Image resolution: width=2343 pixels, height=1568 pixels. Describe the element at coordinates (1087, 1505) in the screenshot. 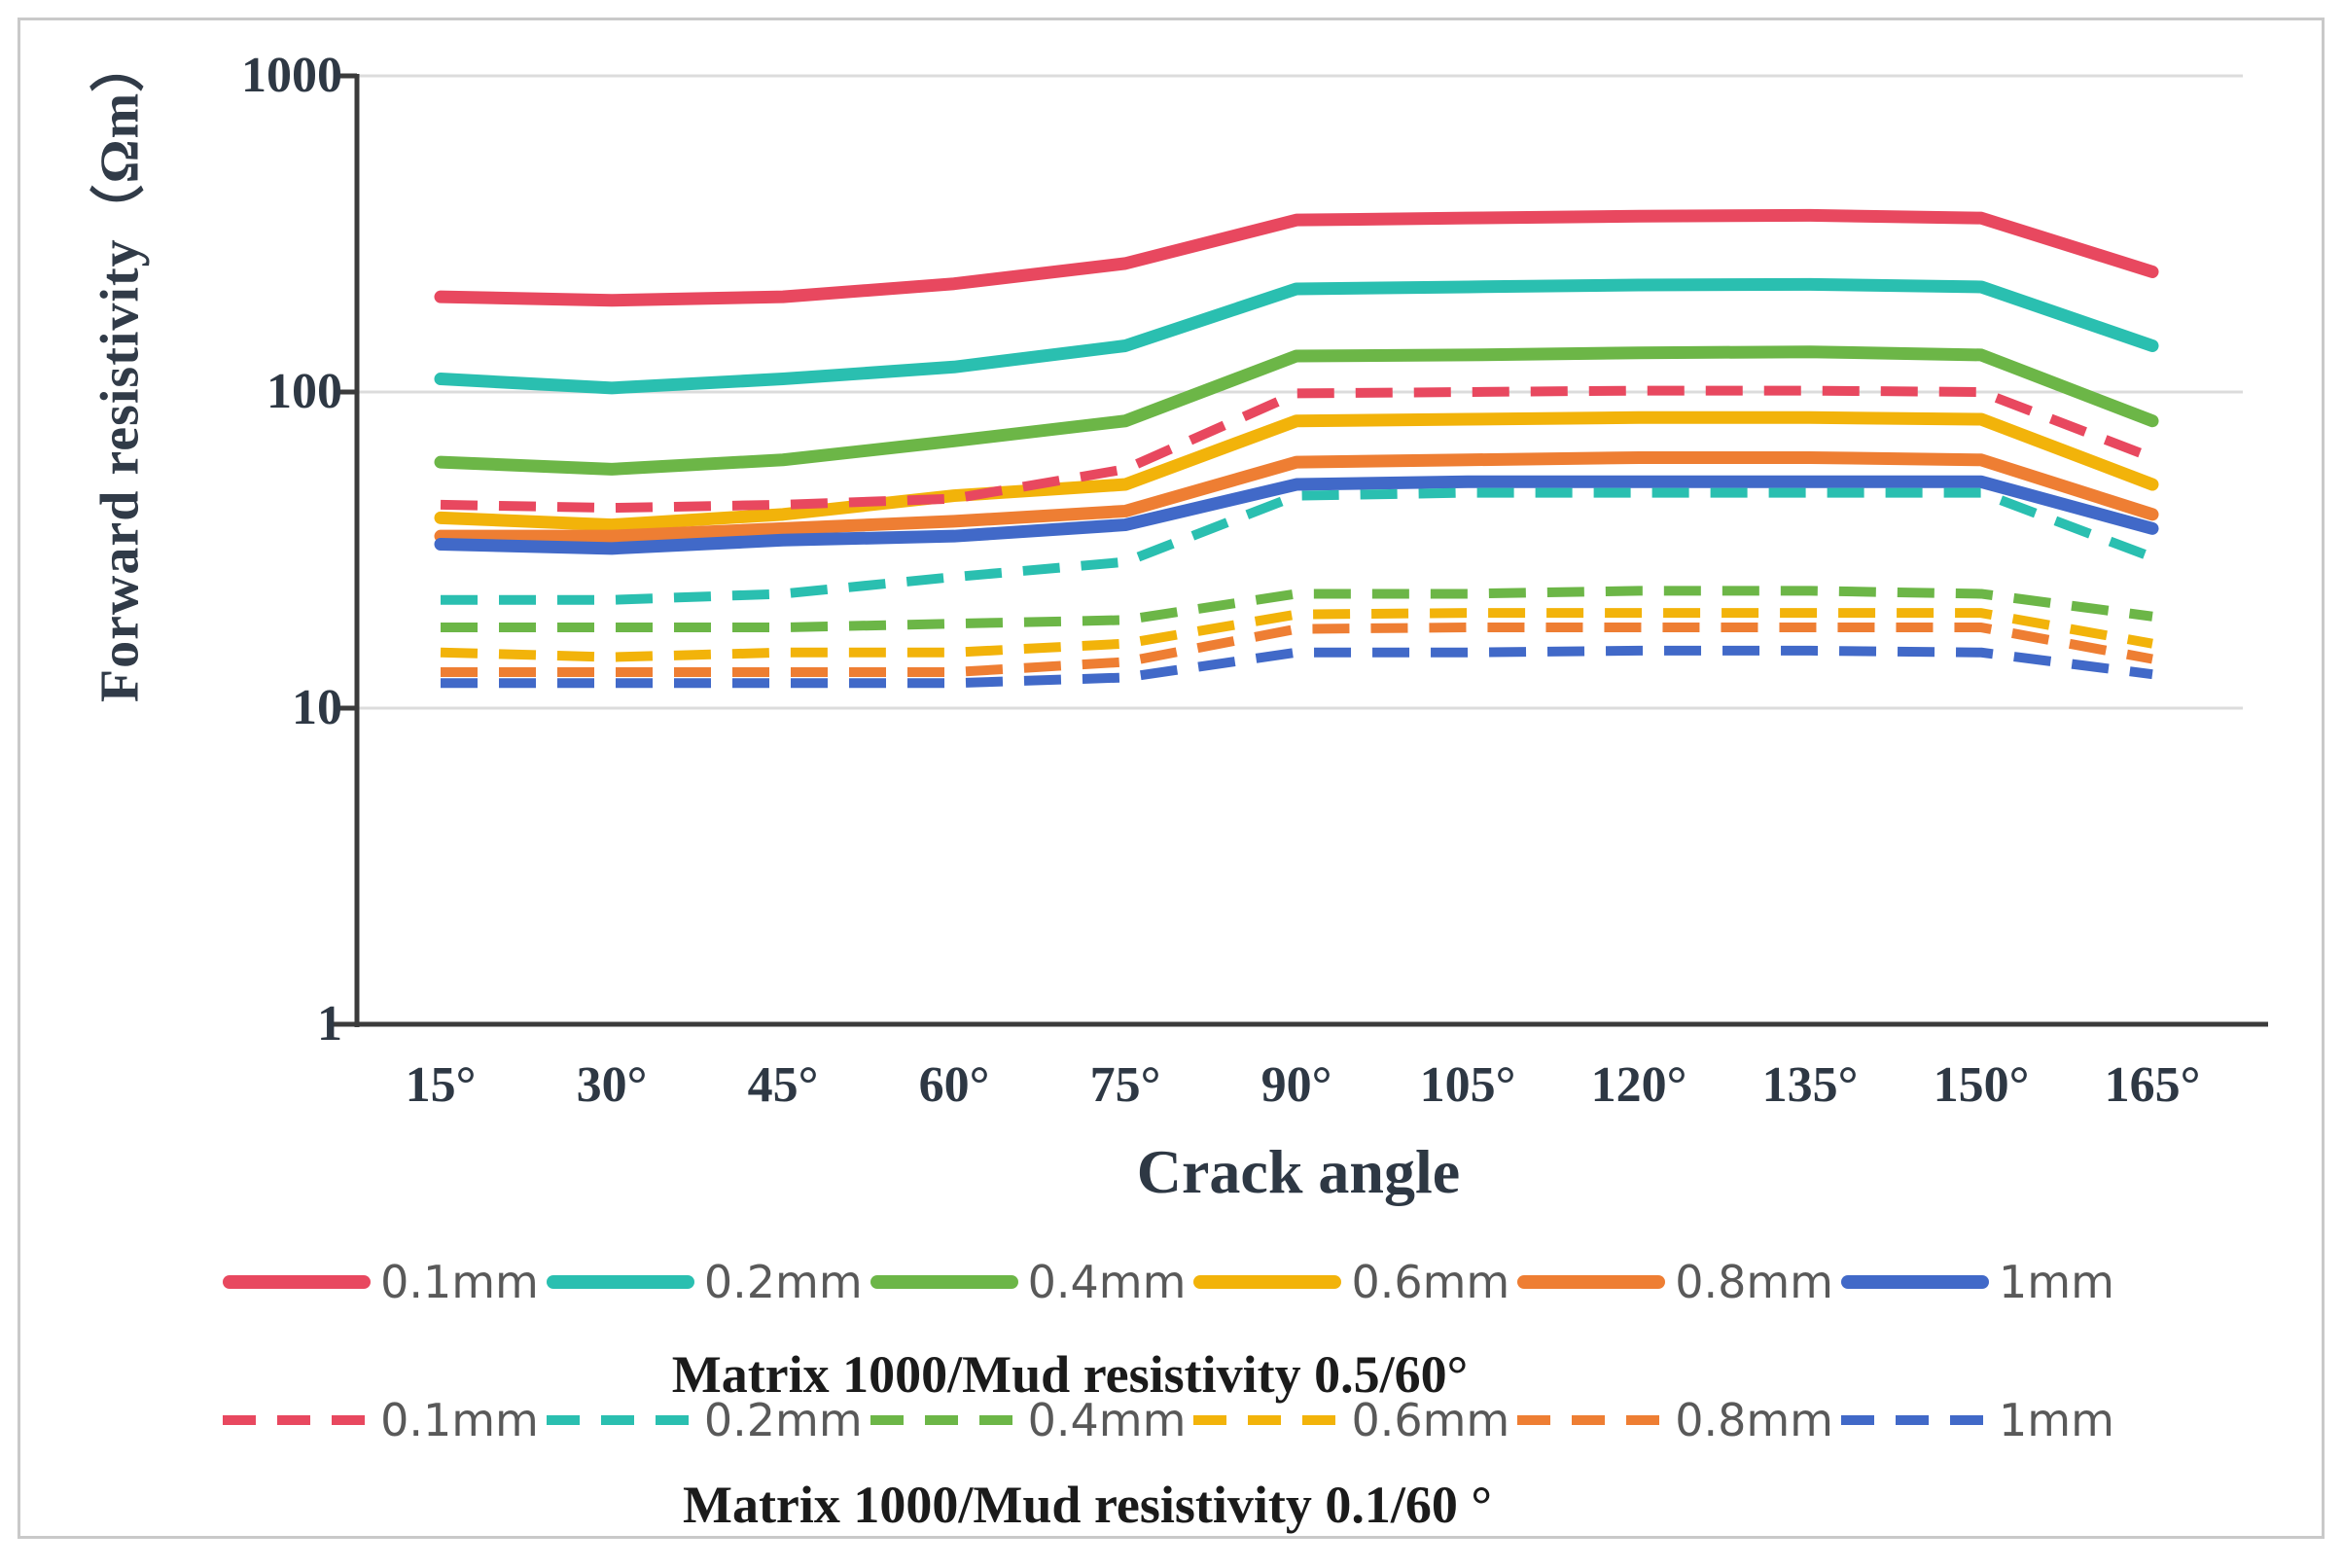

I see `legend-caption-dashed: Matrix 1000/Mud resistivity 0.1/60 °` at that location.